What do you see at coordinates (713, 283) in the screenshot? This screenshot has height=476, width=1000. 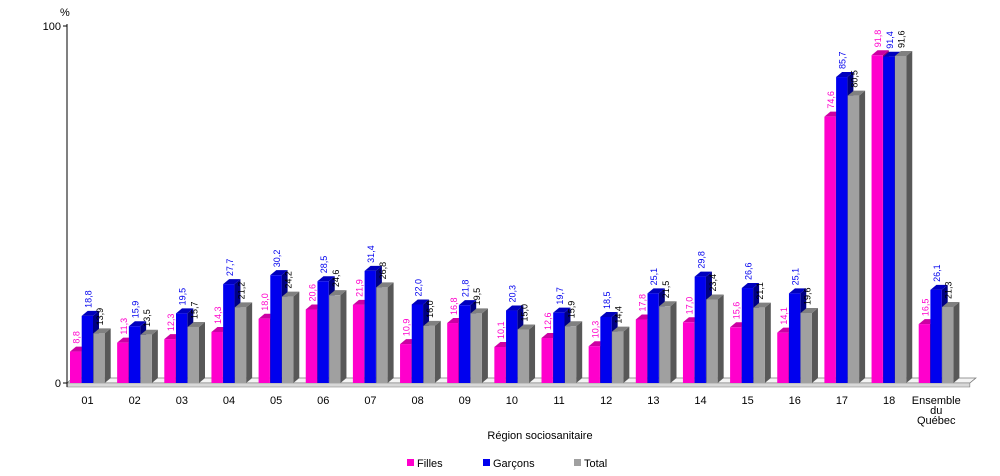 I see `value-label: 23,4` at bounding box center [713, 283].